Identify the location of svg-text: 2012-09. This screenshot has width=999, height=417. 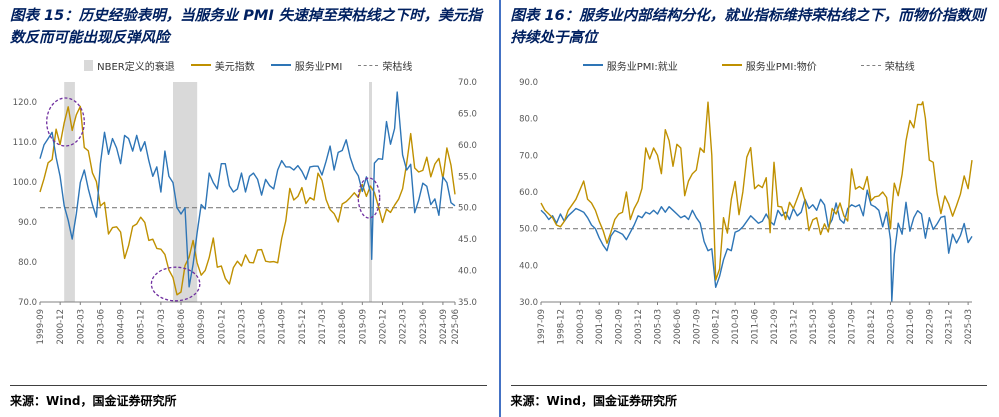
(774, 327).